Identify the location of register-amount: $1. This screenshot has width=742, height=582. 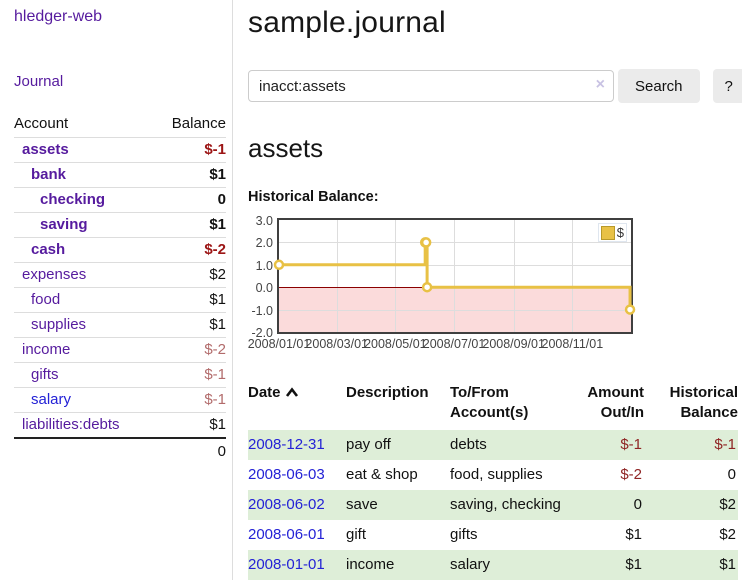
(633, 564).